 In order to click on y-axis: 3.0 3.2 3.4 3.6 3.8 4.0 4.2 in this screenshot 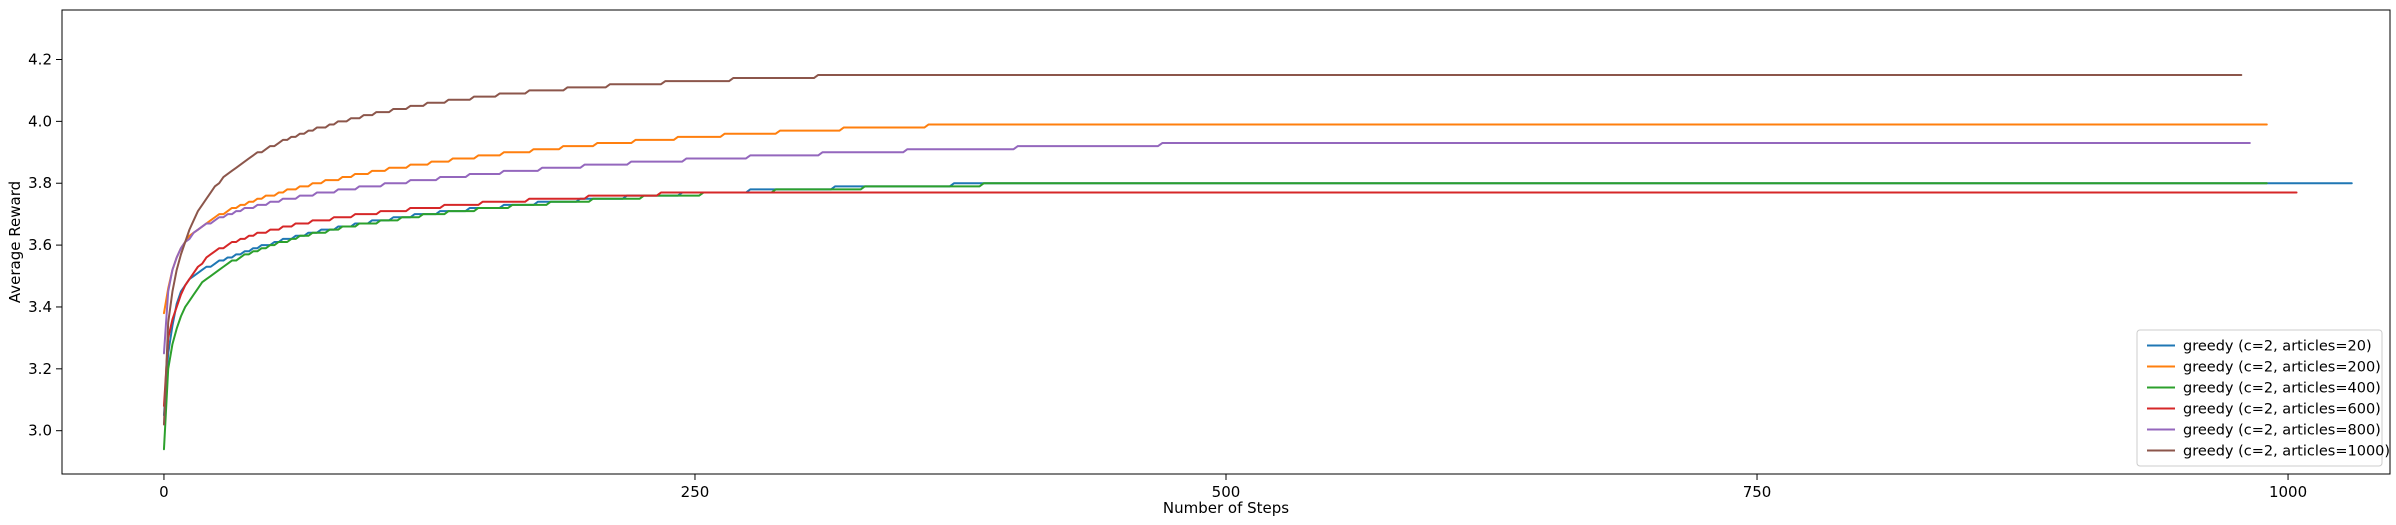, I will do `click(45, 245)`.